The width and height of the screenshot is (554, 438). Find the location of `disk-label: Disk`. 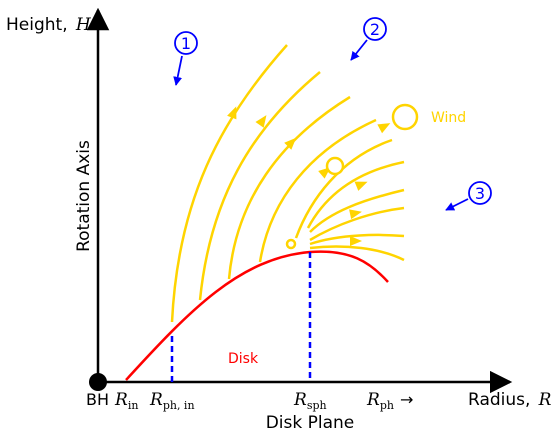

disk-label: Disk is located at coordinates (243, 359).